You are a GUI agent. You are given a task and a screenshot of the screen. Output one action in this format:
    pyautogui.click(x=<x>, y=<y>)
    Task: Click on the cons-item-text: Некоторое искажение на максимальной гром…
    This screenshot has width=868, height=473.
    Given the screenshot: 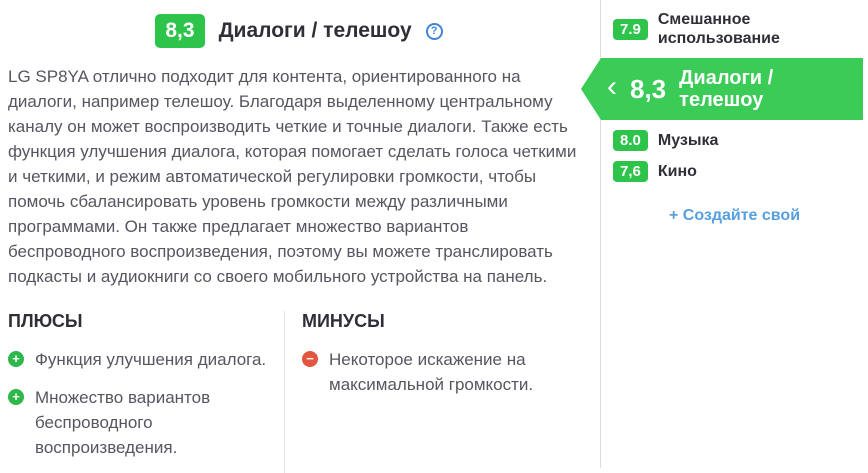 What is the action you would take?
    pyautogui.click(x=431, y=372)
    